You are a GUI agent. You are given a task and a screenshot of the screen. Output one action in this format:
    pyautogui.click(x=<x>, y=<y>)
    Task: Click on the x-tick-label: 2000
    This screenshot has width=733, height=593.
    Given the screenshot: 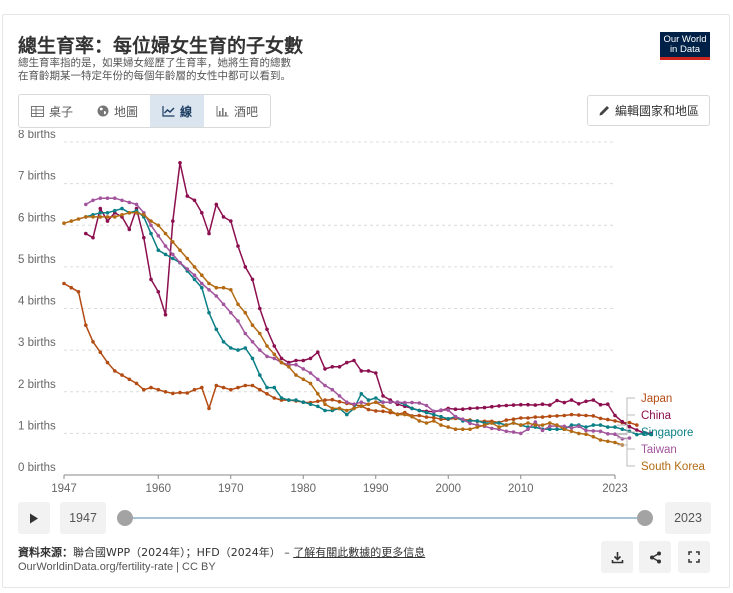 What is the action you would take?
    pyautogui.click(x=448, y=489)
    